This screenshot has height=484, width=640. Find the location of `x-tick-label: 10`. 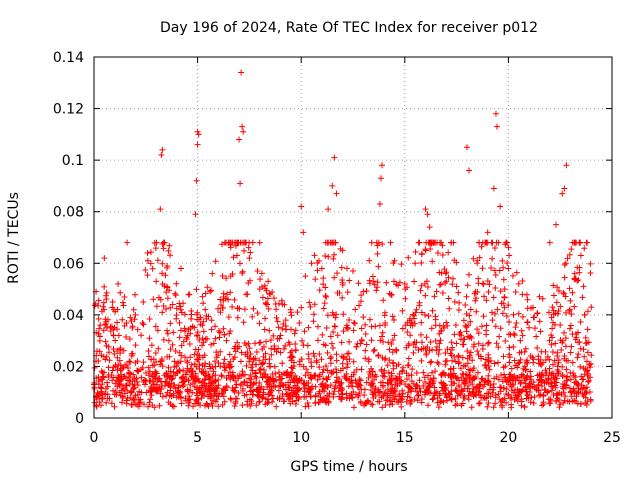

x-tick-label: 10 is located at coordinates (301, 438).